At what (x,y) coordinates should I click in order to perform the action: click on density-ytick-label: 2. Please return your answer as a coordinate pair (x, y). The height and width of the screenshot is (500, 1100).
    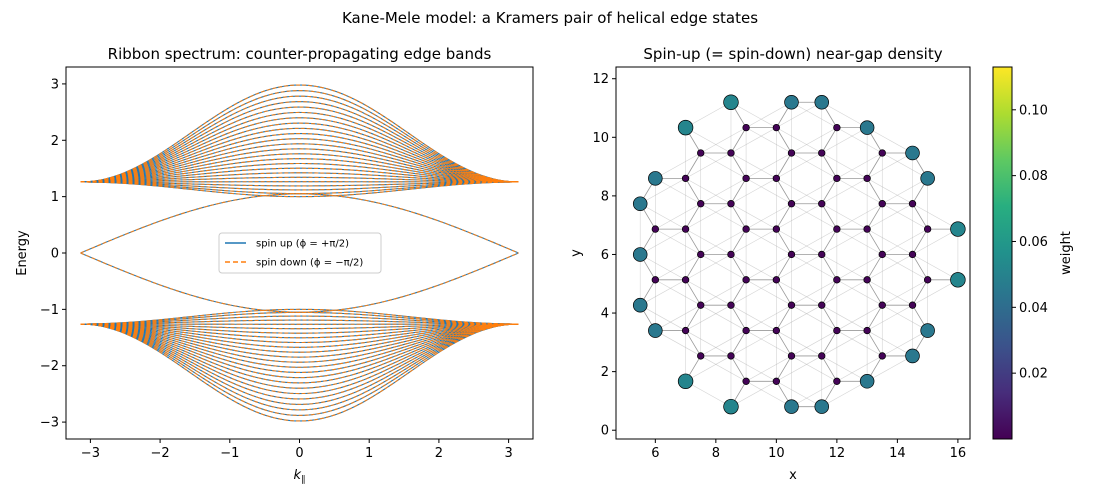
    Looking at the image, I should click on (605, 372).